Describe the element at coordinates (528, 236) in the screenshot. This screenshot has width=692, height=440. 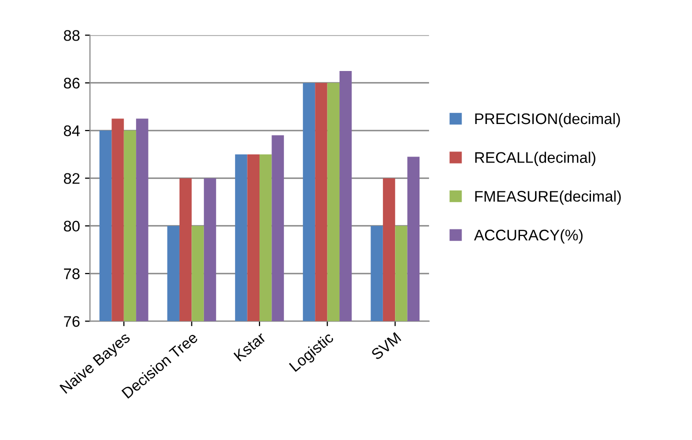
I see `legend-label: ACCURACY(%)` at that location.